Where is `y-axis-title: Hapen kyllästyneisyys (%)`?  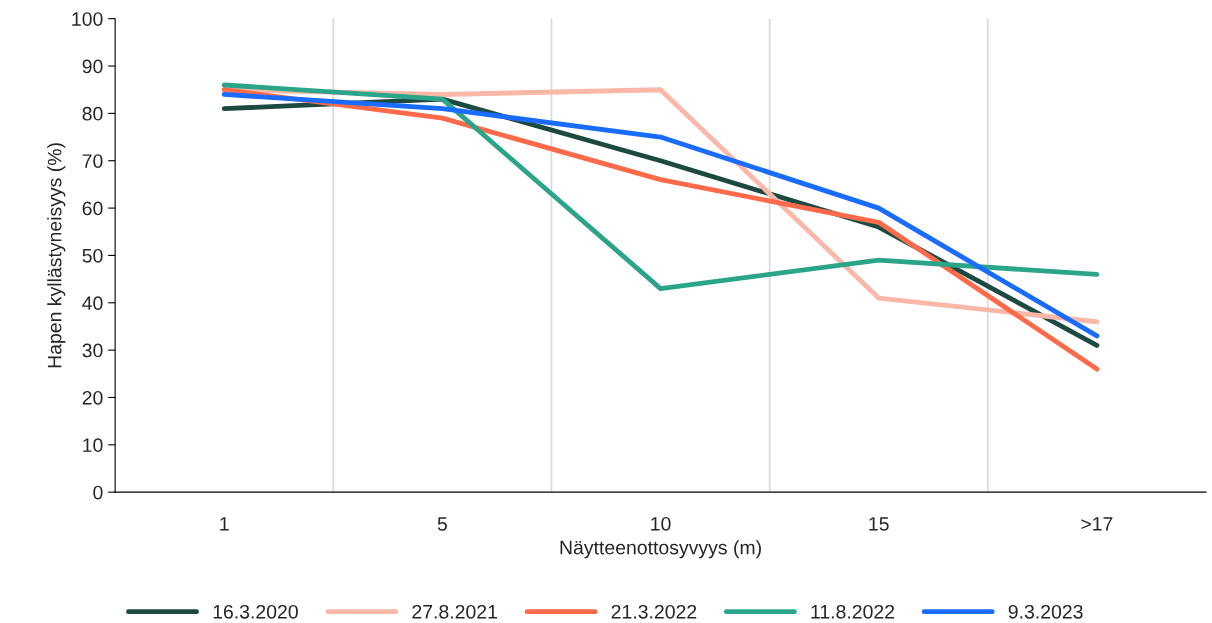
y-axis-title: Hapen kyllästyneisyys (%) is located at coordinates (56, 255).